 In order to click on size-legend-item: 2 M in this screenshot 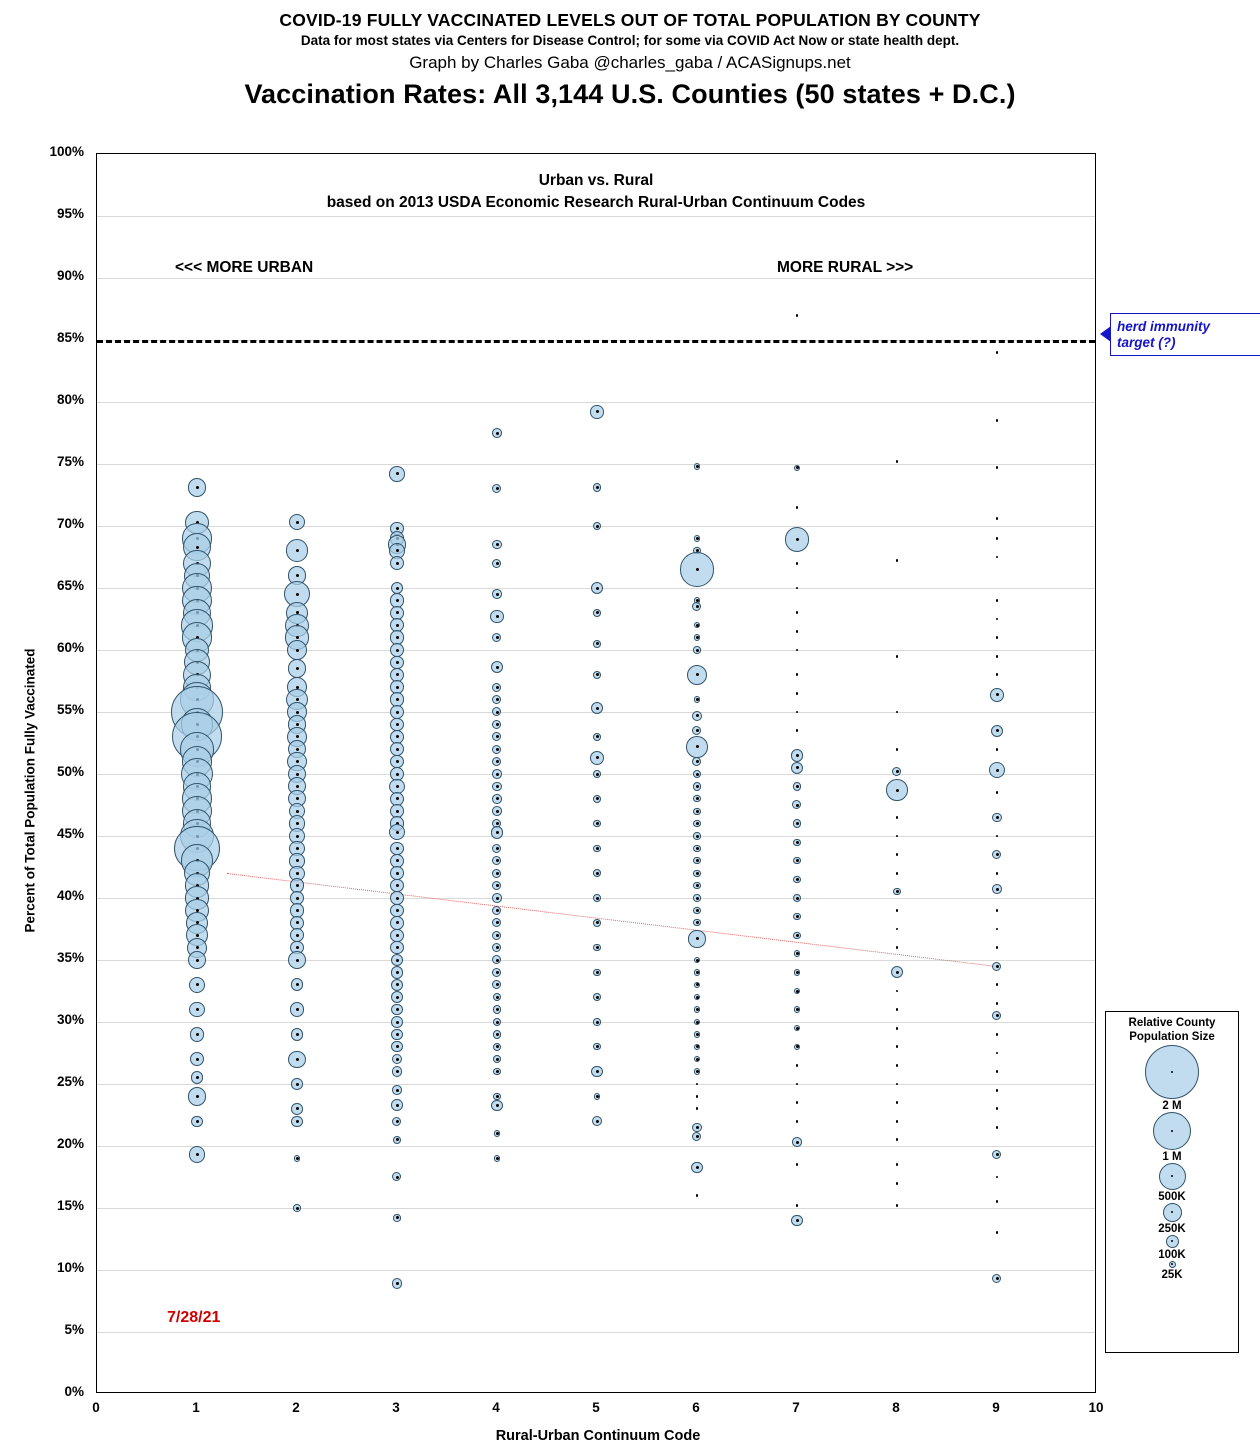, I will do `click(1172, 1078)`.